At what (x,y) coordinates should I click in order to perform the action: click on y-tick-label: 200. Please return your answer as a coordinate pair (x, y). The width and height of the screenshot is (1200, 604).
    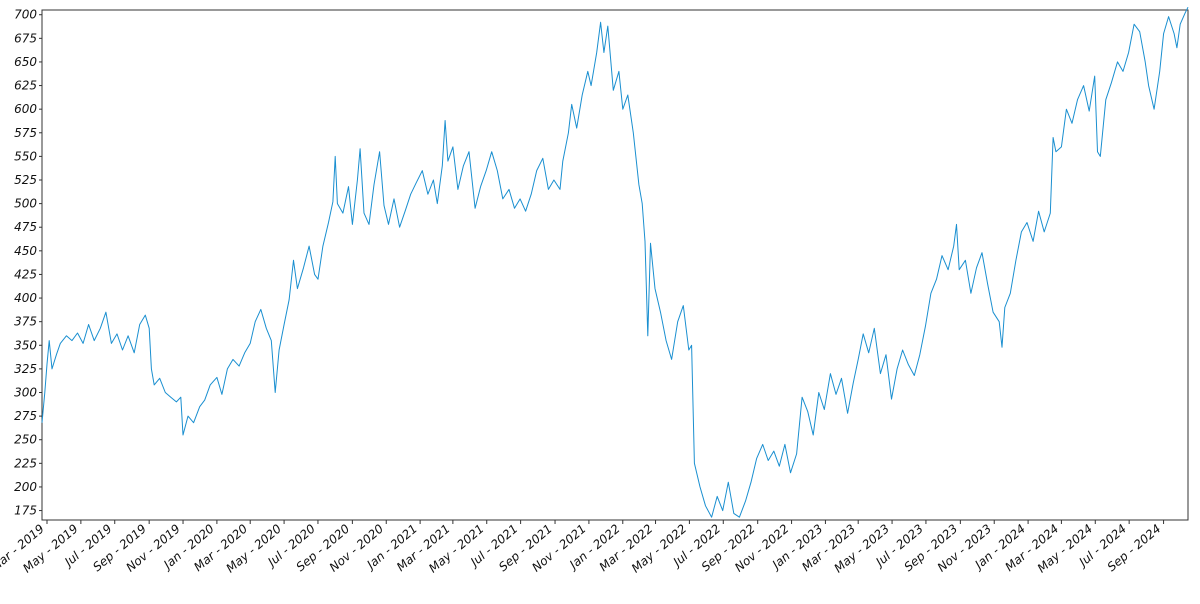
    Looking at the image, I should click on (25, 487).